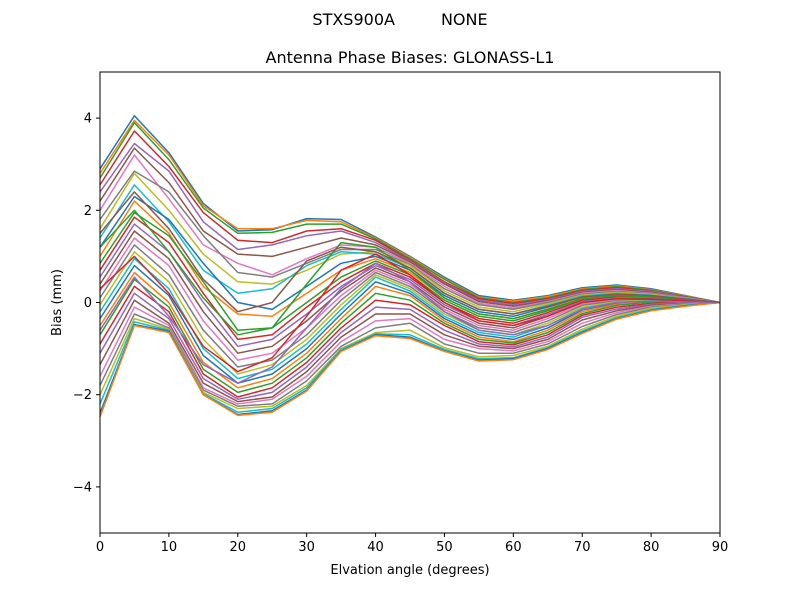  I want to click on x-tick-label: 90, so click(720, 547).